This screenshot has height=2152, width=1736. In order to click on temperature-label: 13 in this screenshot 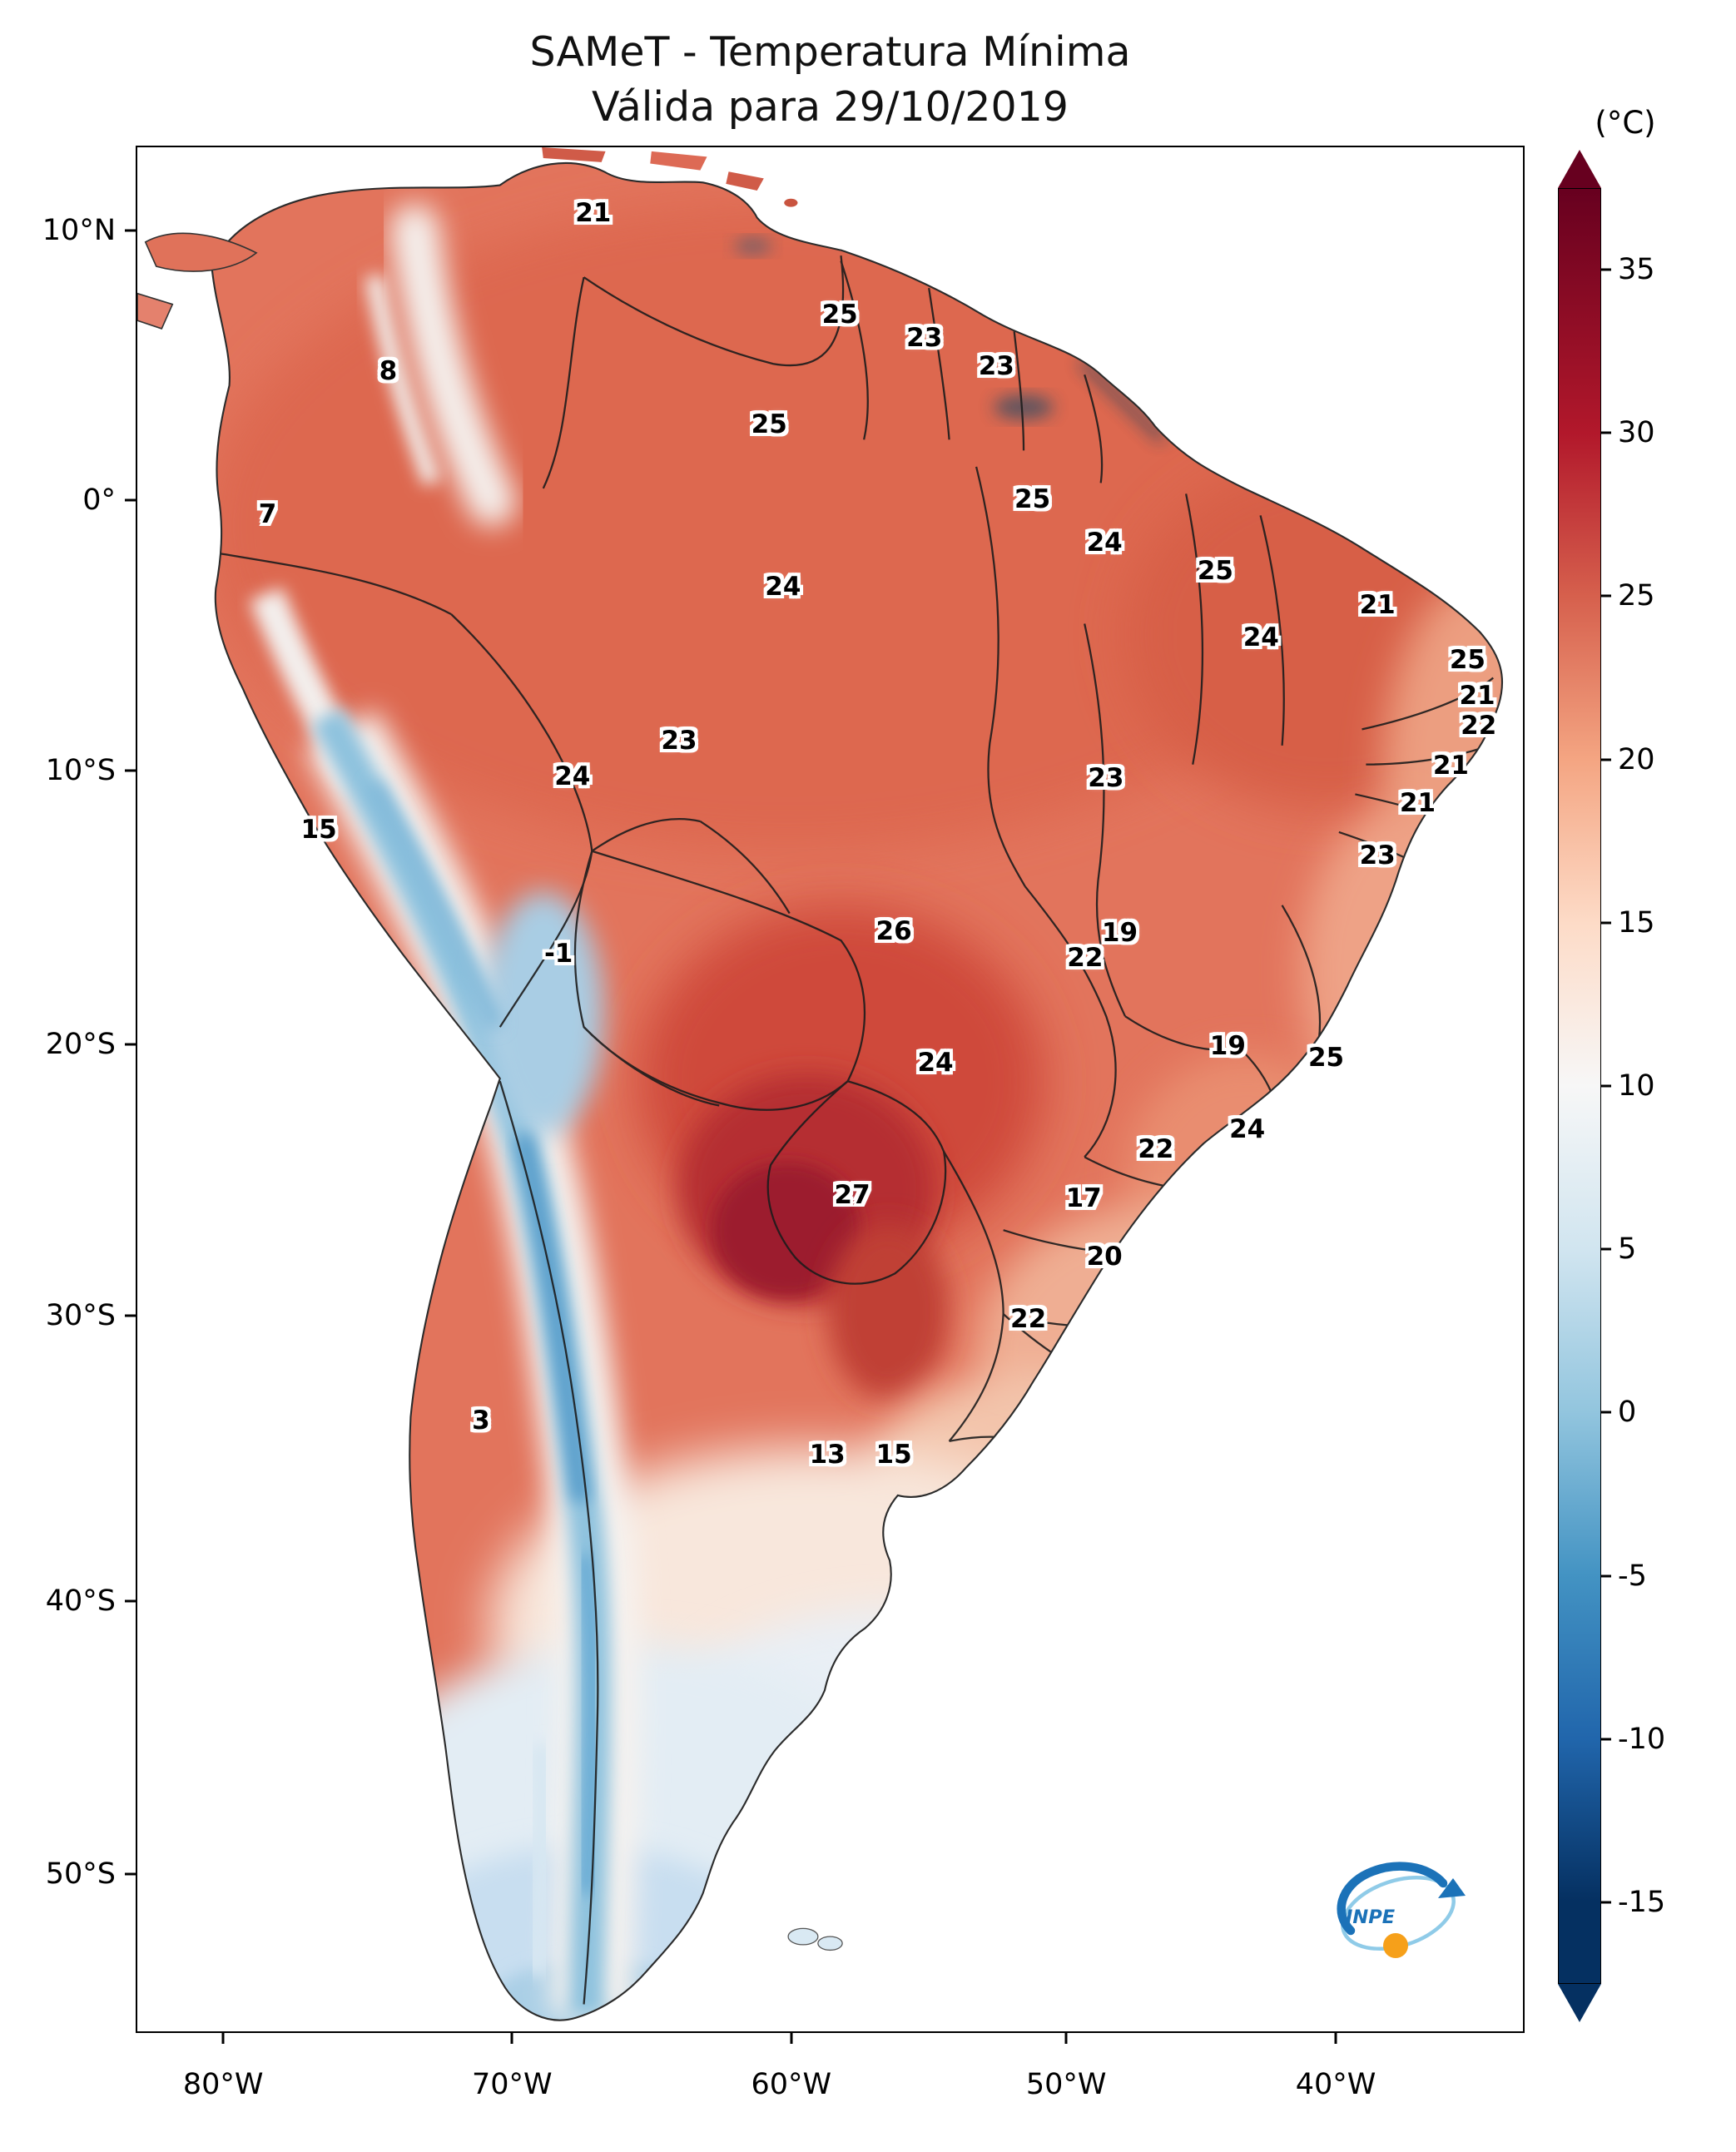, I will do `click(827, 1455)`.